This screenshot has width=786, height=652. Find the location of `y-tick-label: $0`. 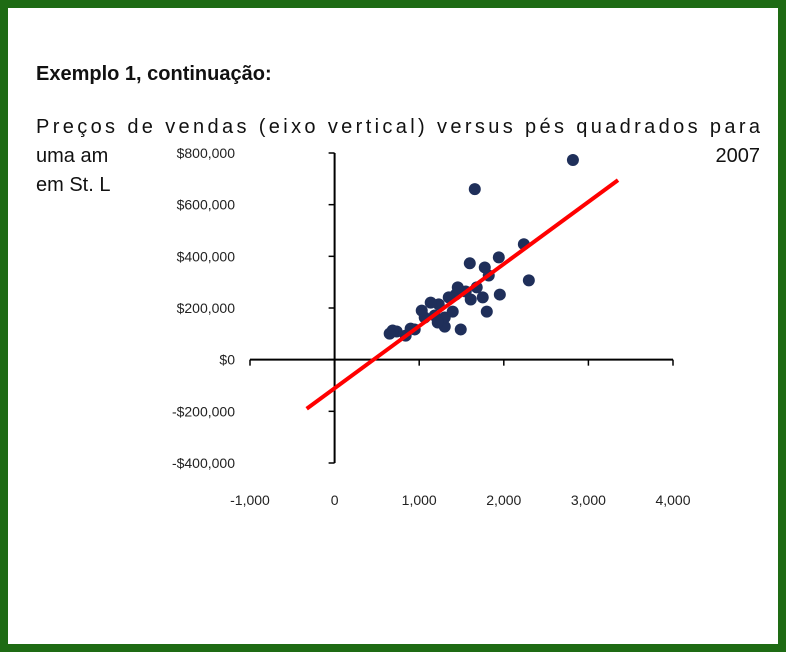

y-tick-label: $0 is located at coordinates (227, 360).